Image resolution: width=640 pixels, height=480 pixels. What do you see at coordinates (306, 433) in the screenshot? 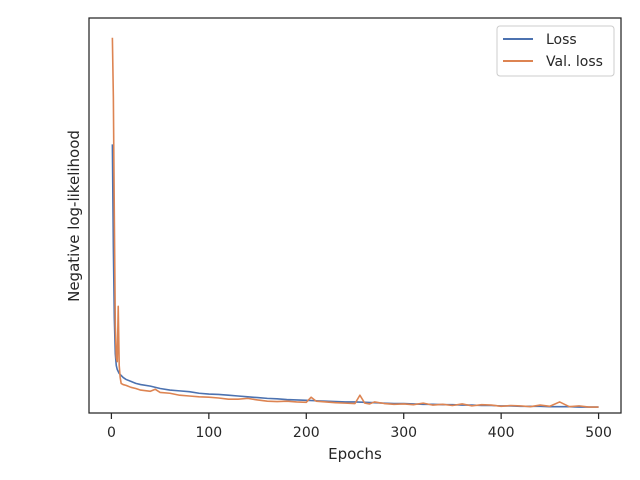
I see `x-tick-label: 200` at bounding box center [306, 433].